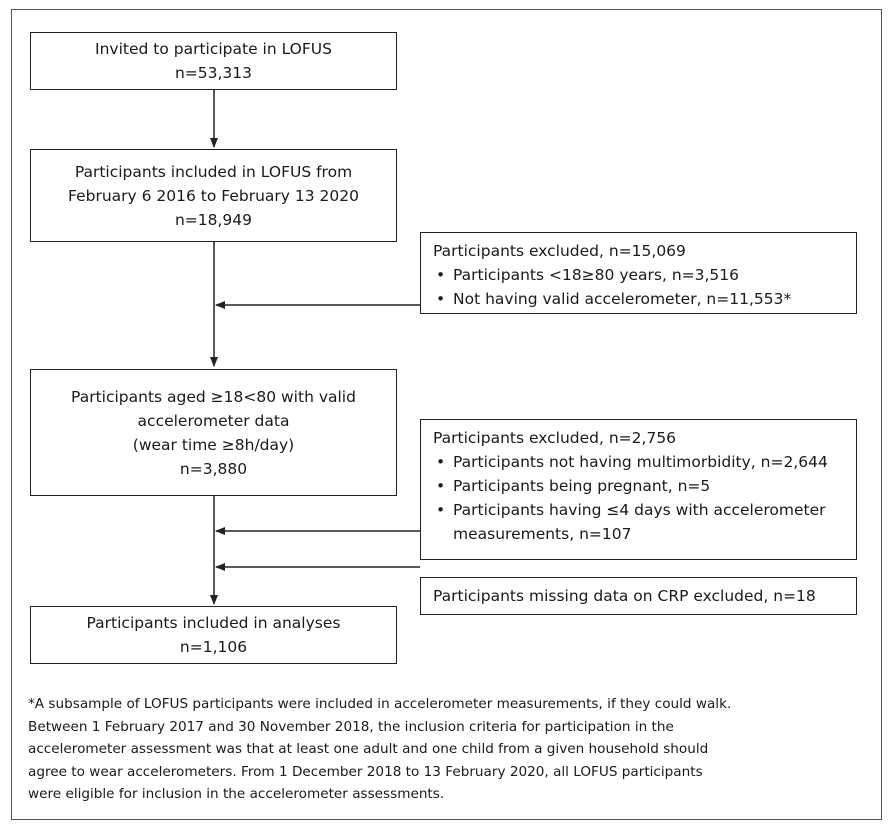  What do you see at coordinates (555, 438) in the screenshot?
I see `excluded-2-title: Participants excluded, n=2,756` at bounding box center [555, 438].